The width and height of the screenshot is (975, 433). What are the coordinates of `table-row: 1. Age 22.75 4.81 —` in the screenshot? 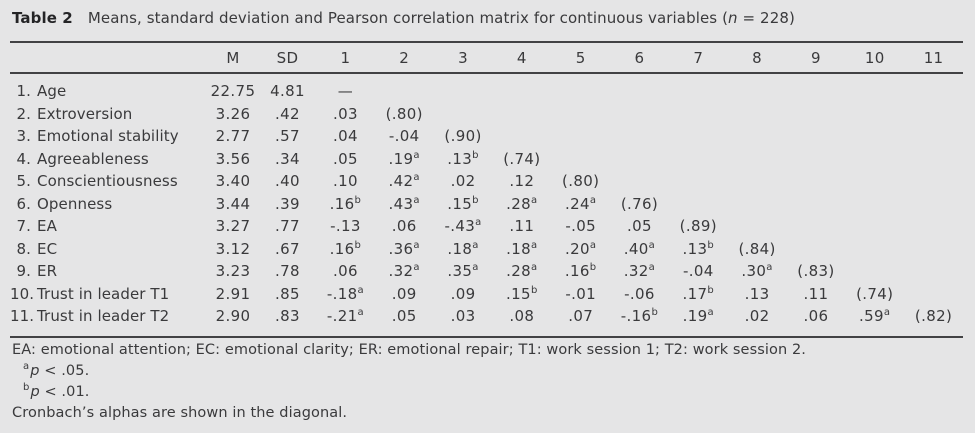 It's located at (486, 88).